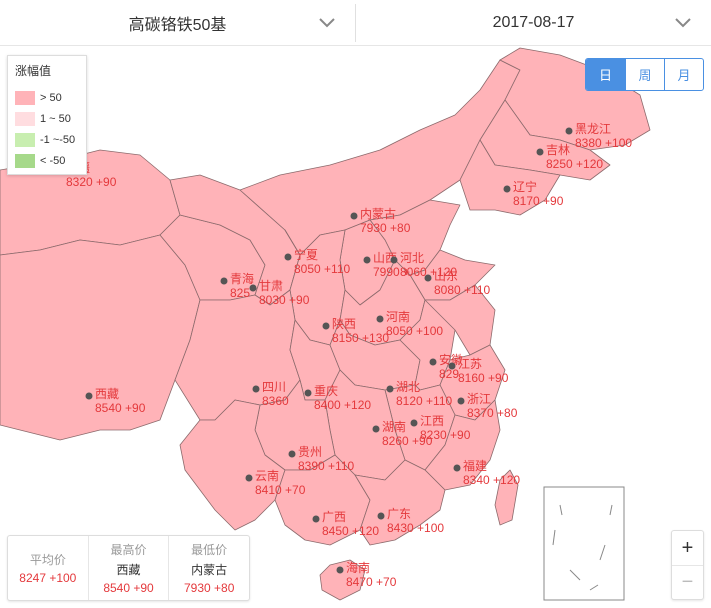  I want to click on province-name: 湖南, so click(394, 426).